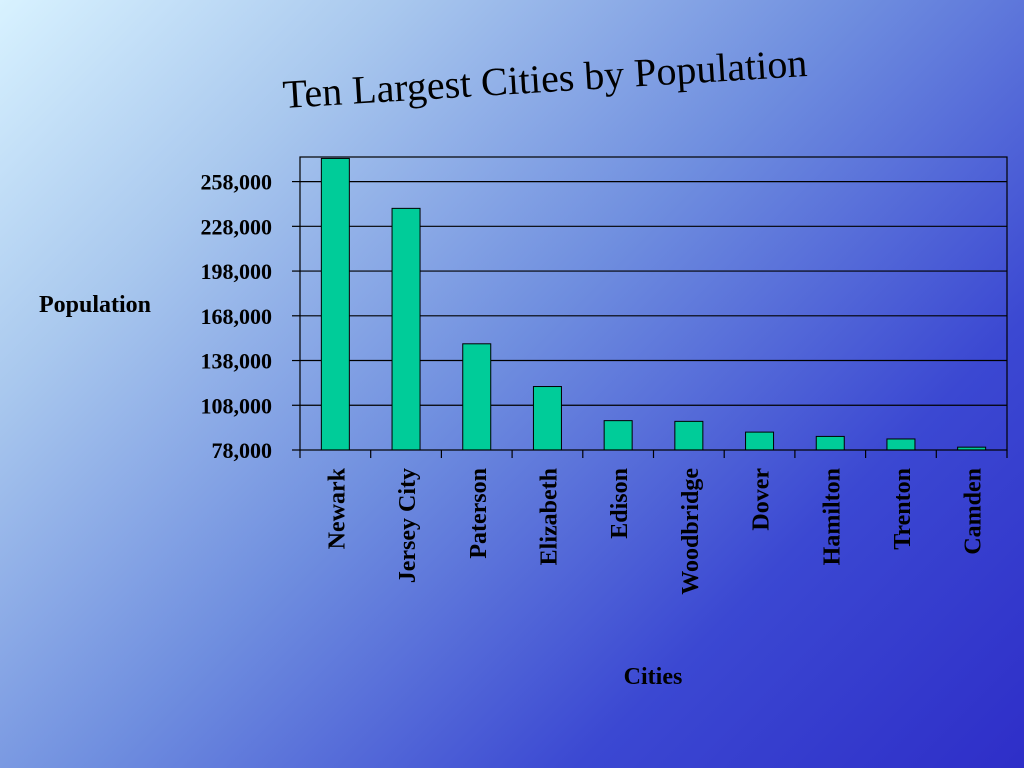 This screenshot has height=768, width=1024. I want to click on x-tick-label: Trenton, so click(903, 509).